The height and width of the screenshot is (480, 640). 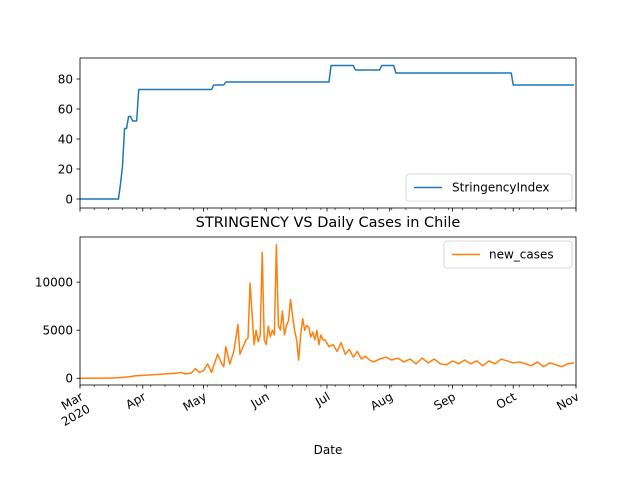 I want to click on cases-x-tick-label: Jul, so click(x=322, y=399).